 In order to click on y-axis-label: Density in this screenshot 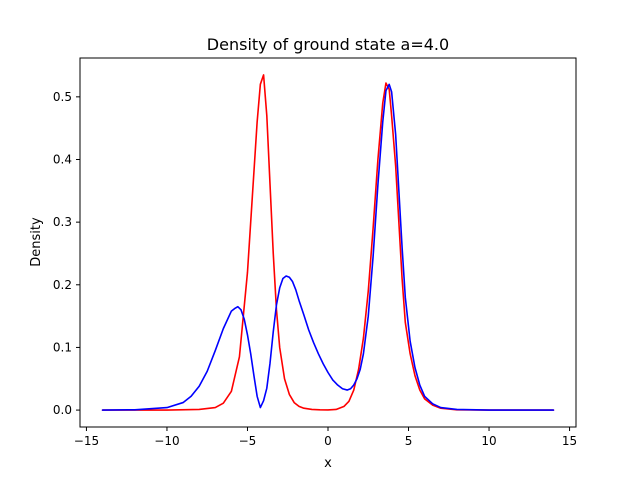, I will do `click(36, 242)`.